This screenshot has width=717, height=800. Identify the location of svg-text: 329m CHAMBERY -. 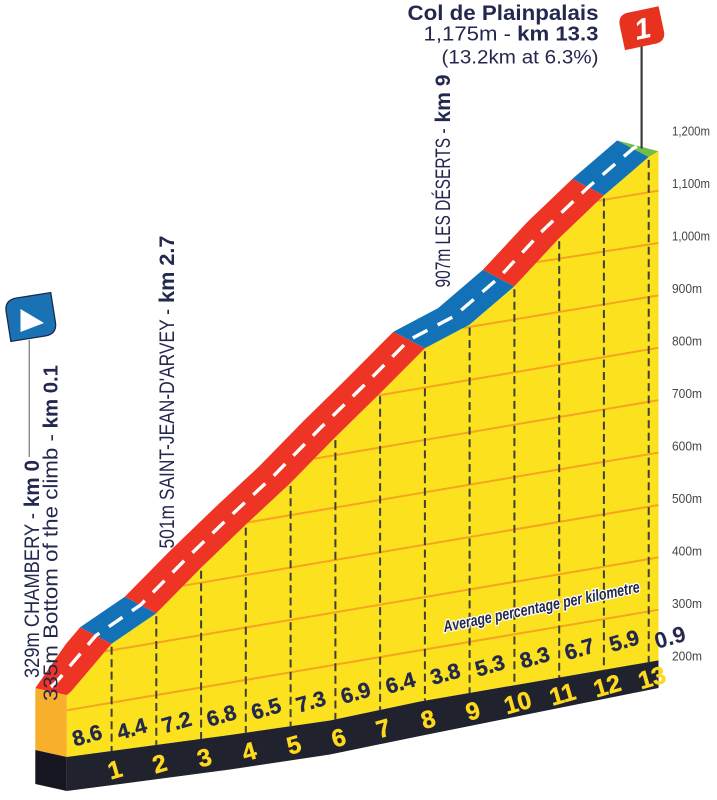
(32, 595).